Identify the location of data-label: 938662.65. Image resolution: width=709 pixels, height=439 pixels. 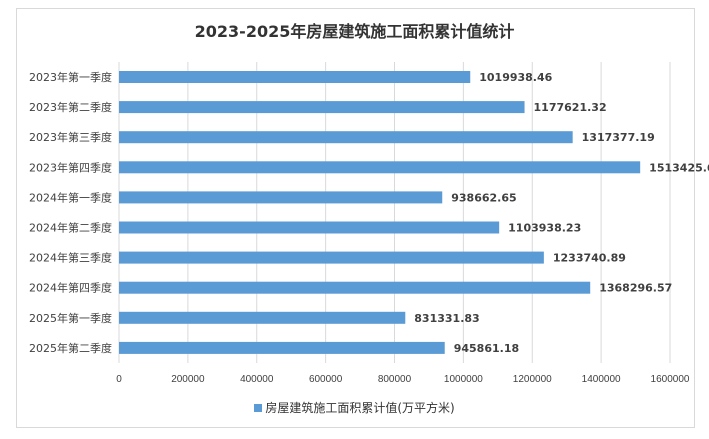
(483, 197).